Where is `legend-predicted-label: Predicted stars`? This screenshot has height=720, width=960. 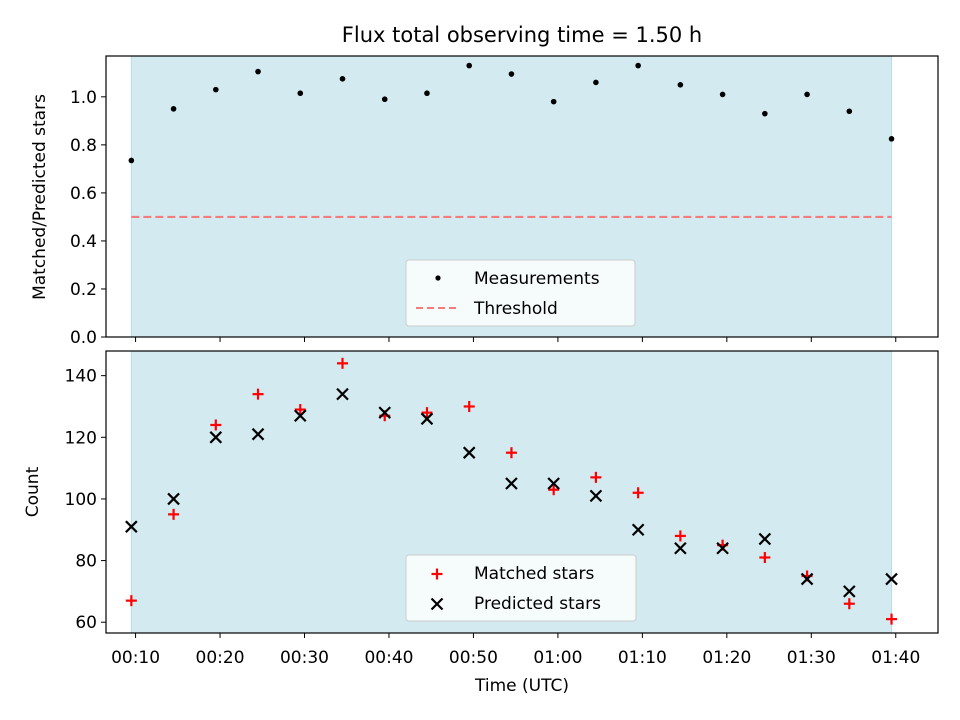
legend-predicted-label: Predicted stars is located at coordinates (537, 604).